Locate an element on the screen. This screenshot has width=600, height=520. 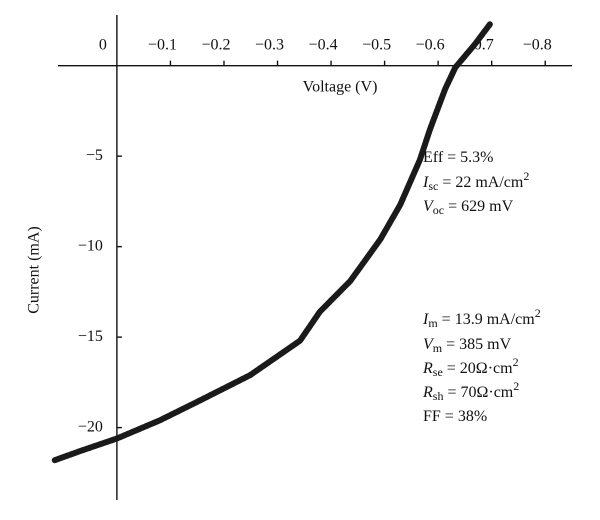
y-tick-label: −10 is located at coordinates (90, 245).